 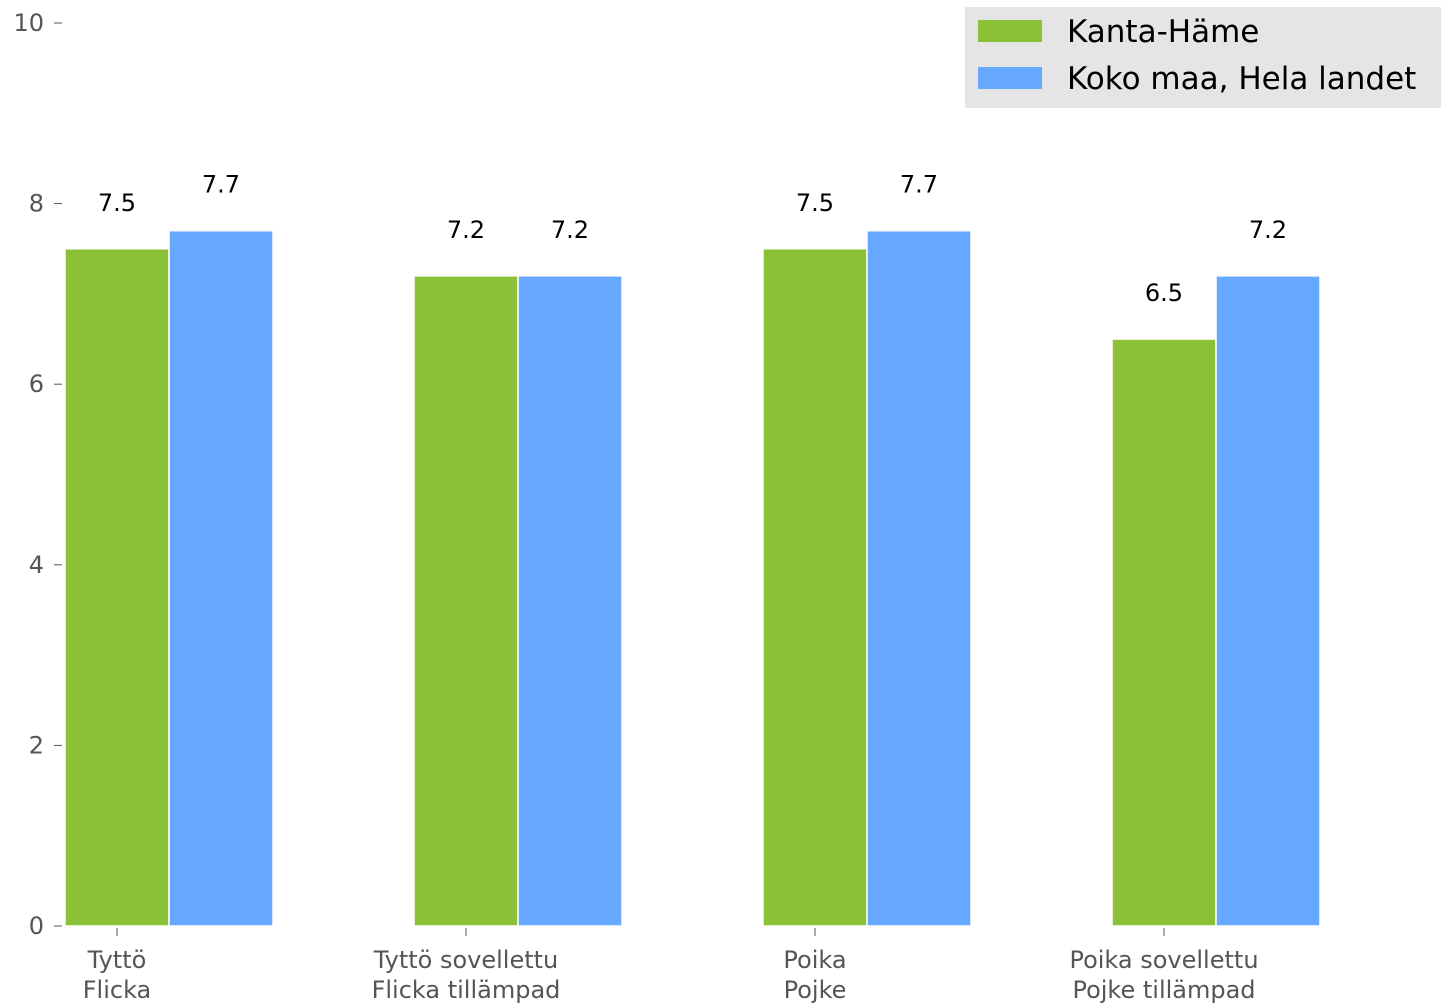 I want to click on y-tick-label: 0, so click(x=36, y=926).